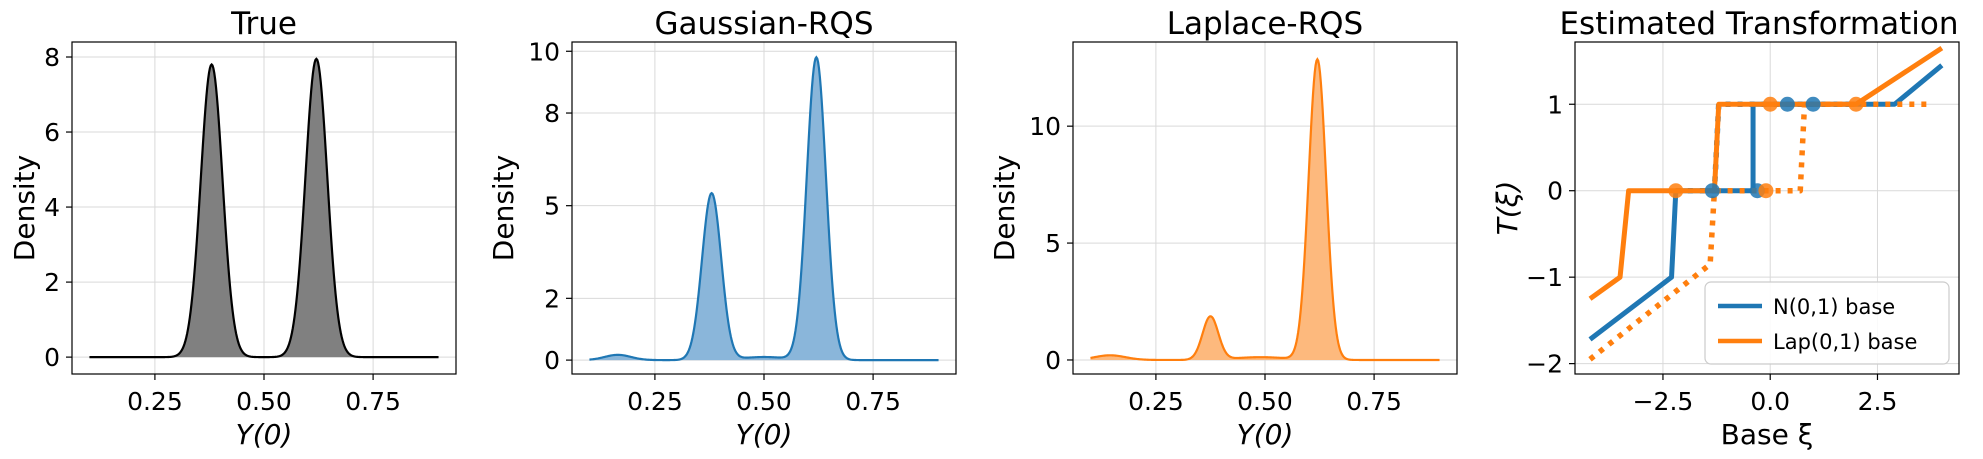  I want to click on x-tick-label: −2.5, so click(1663, 401).